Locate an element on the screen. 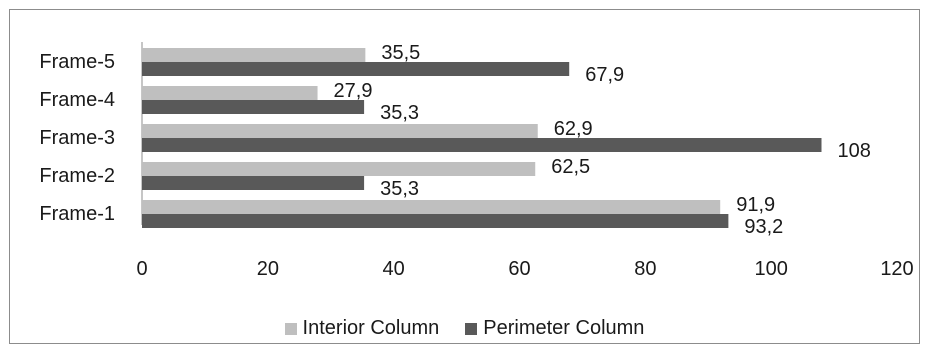 This screenshot has height=353, width=930. category-label: Frame-2 is located at coordinates (77, 176).